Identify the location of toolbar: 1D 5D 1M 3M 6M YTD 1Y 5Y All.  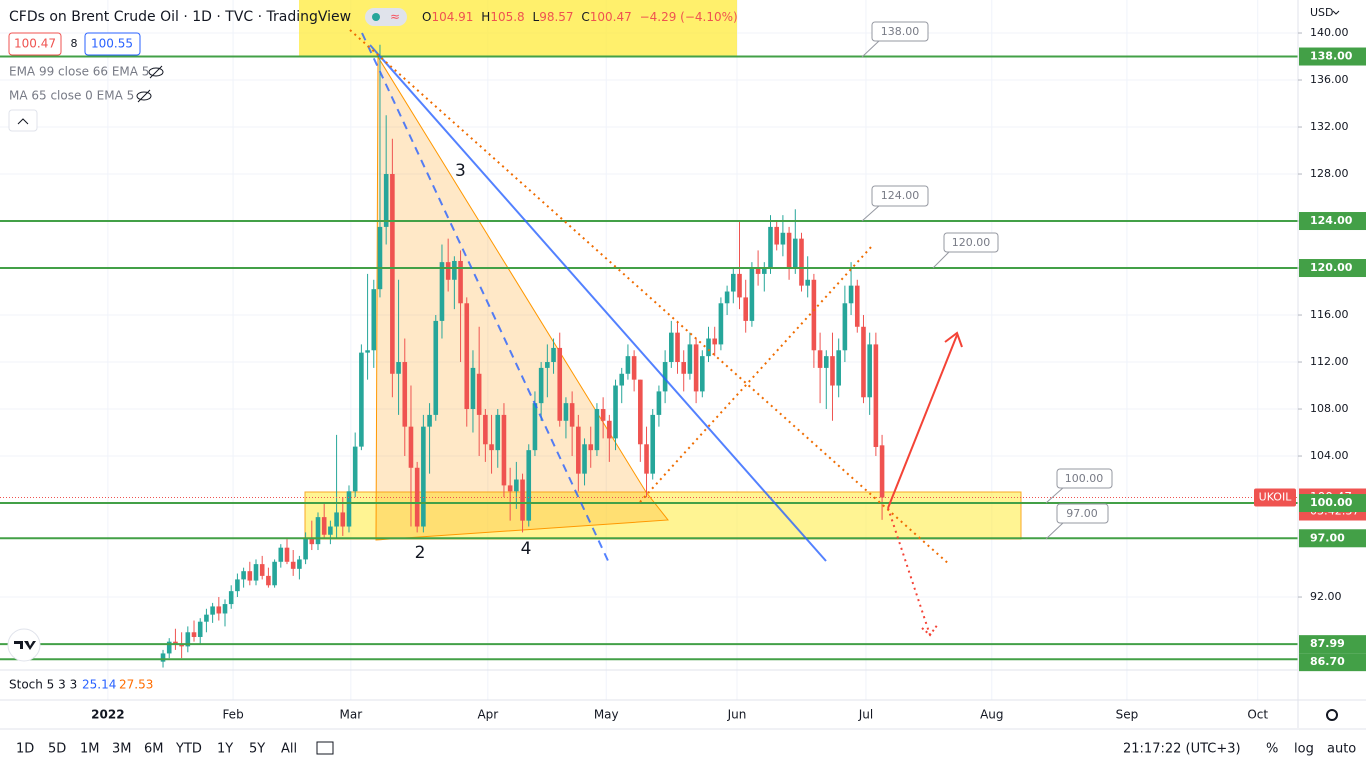
(156, 749).